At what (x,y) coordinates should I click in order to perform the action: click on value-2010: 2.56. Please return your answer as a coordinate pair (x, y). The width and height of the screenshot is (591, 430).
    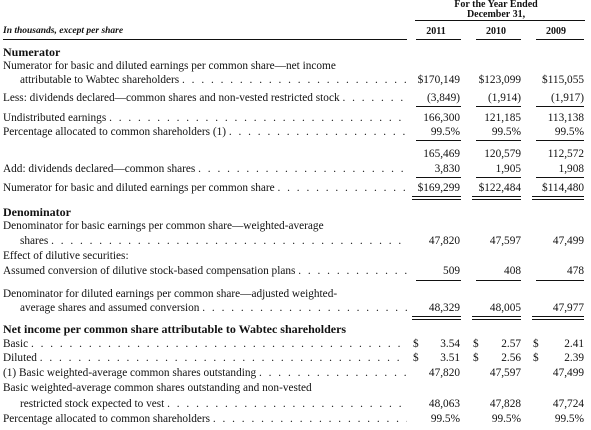
    Looking at the image, I should click on (511, 358).